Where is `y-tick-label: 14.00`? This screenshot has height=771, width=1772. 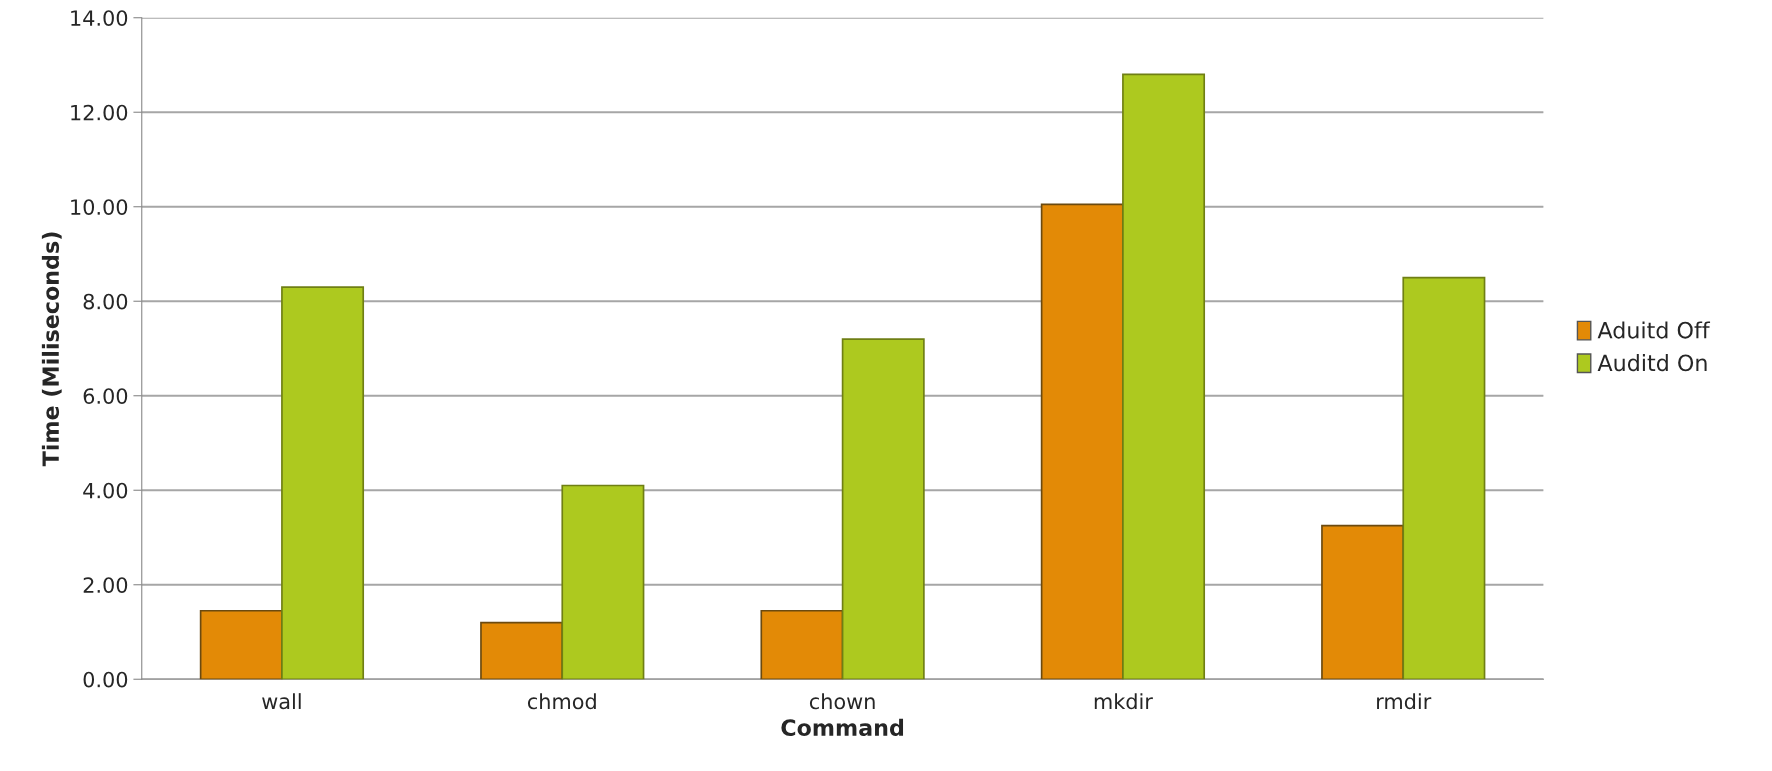 y-tick-label: 14.00 is located at coordinates (99, 18).